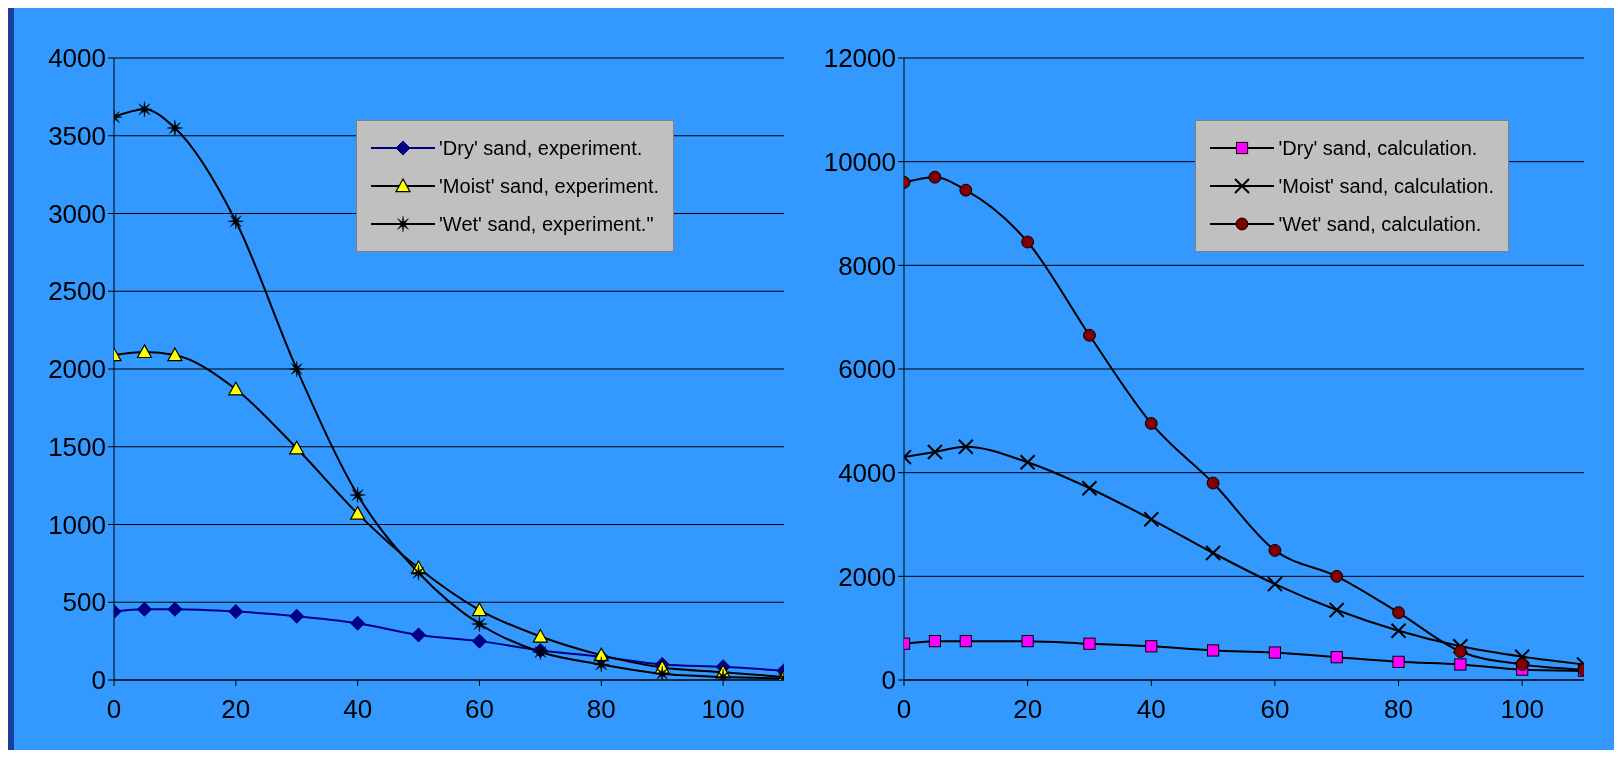  I want to click on y-tick-label: 1500, so click(77, 446).